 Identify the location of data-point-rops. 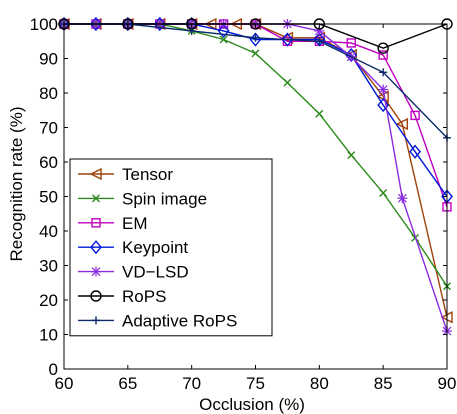
(383, 48).